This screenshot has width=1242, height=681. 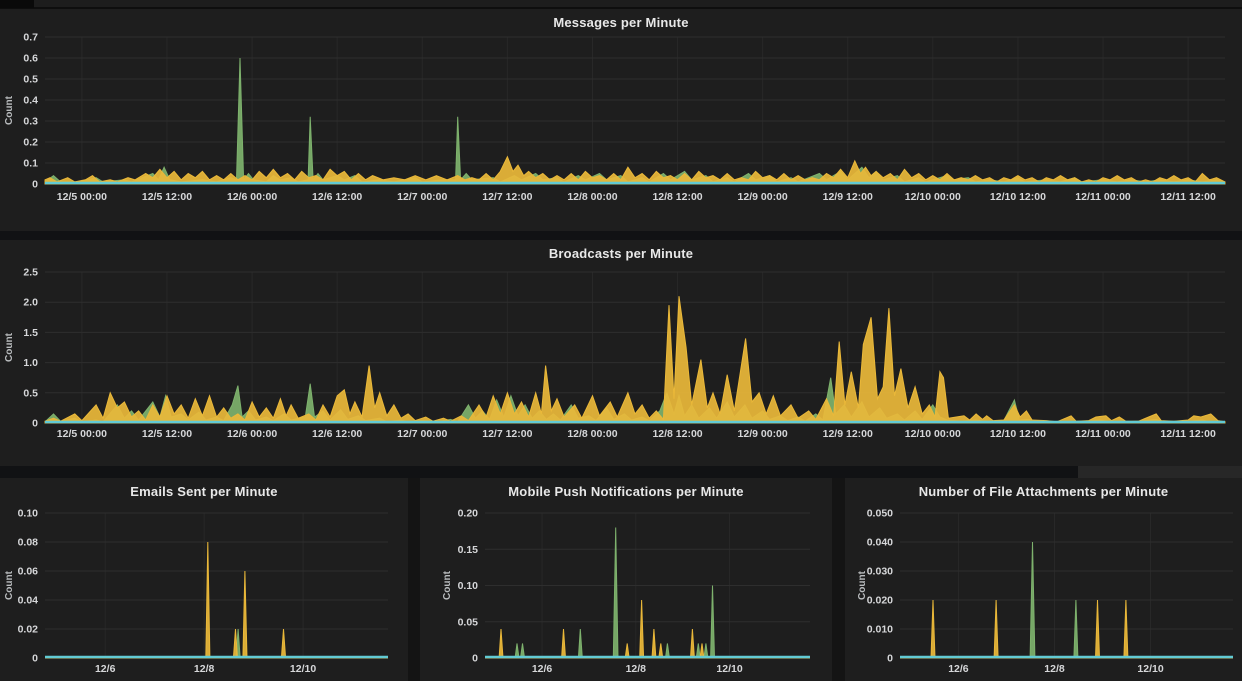 What do you see at coordinates (468, 622) in the screenshot?
I see `svg-text: 0.05` at bounding box center [468, 622].